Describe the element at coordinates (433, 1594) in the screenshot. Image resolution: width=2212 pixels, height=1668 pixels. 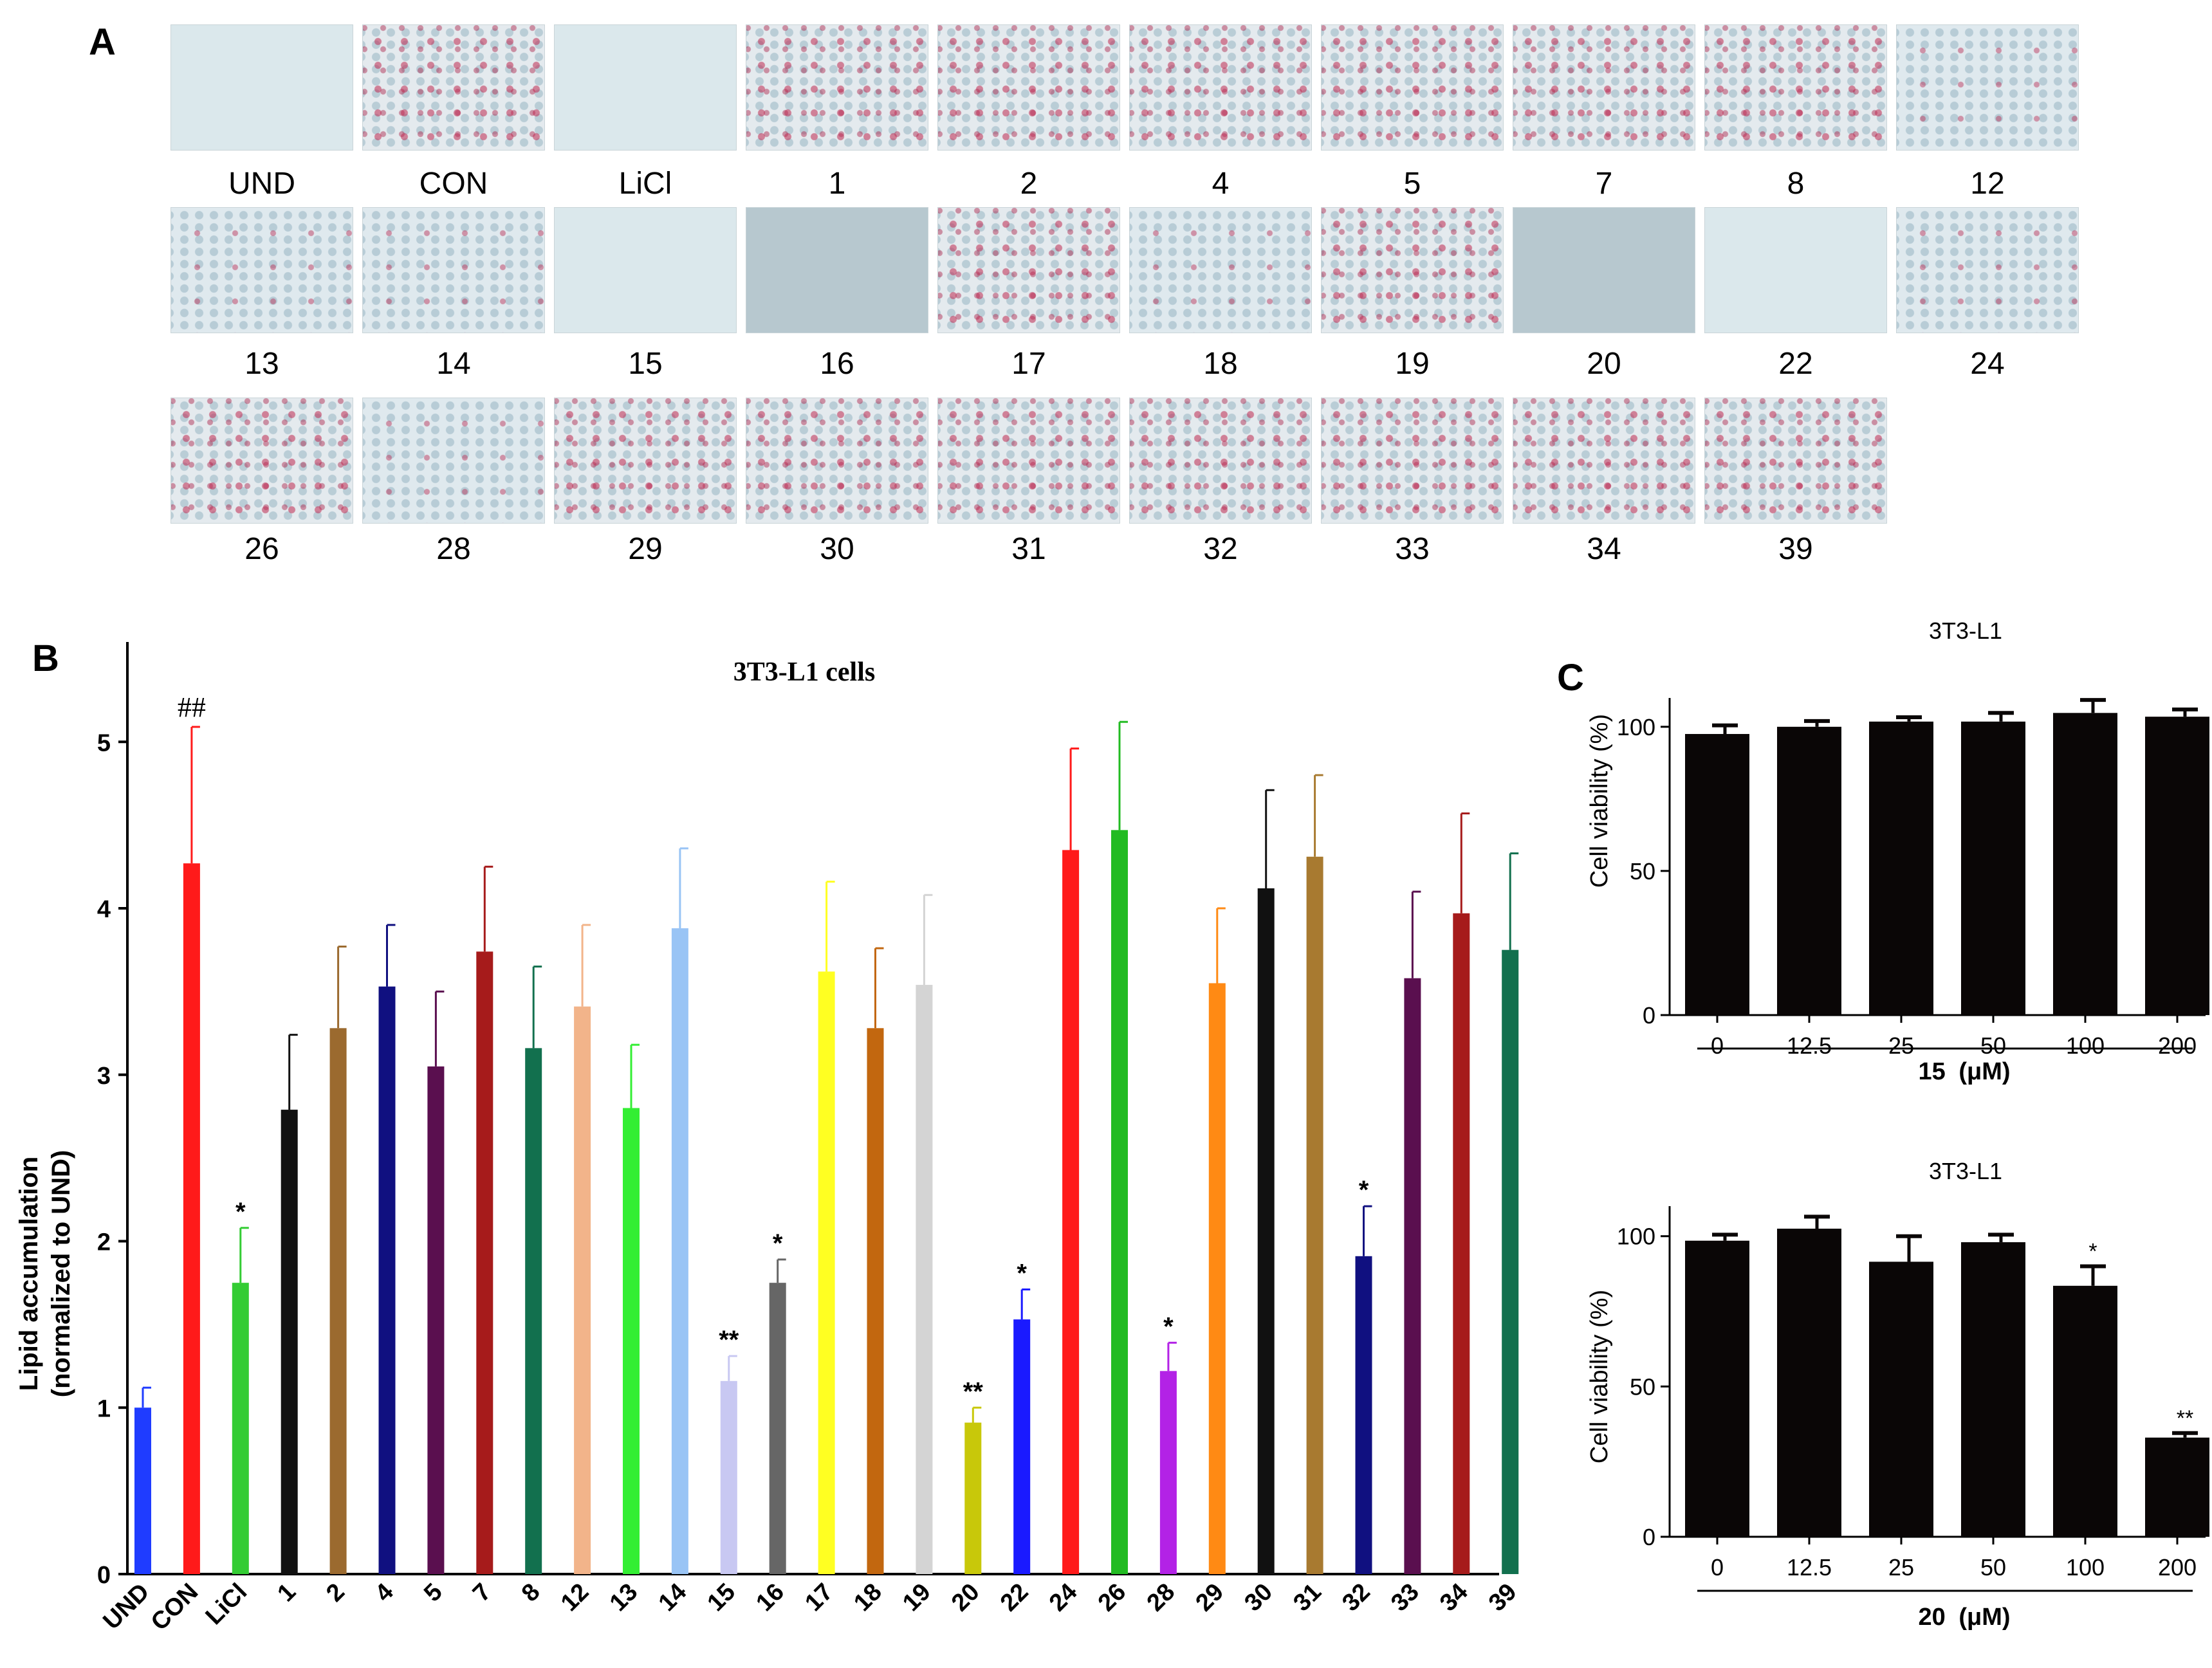
I see `x-tick-label: 5` at that location.